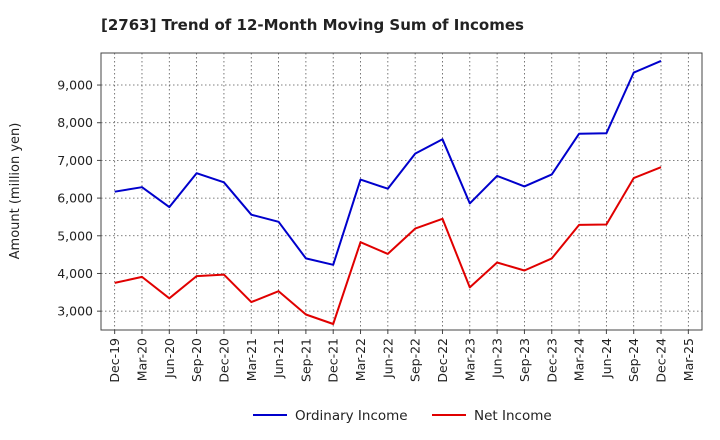 The image size is (720, 440). I want to click on legend-label: Ordinary Income, so click(351, 416).